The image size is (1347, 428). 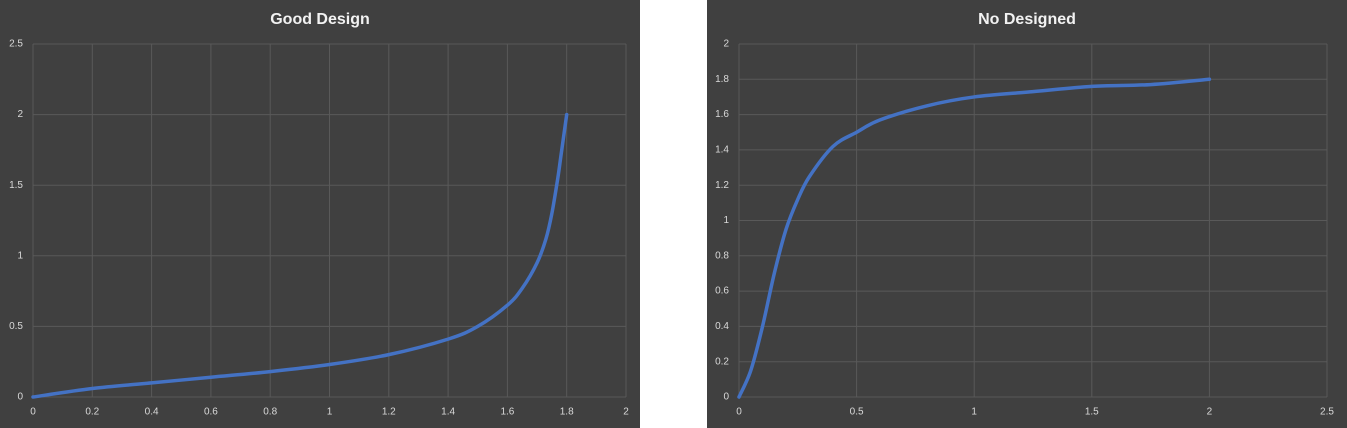 I want to click on x-tick-label: 0.2, so click(x=92, y=412).